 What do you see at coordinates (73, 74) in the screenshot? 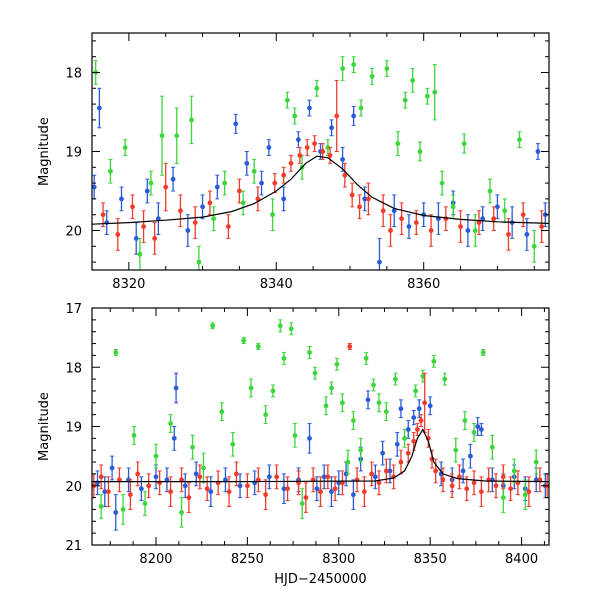
I see `y-tick-label: 18` at bounding box center [73, 74].